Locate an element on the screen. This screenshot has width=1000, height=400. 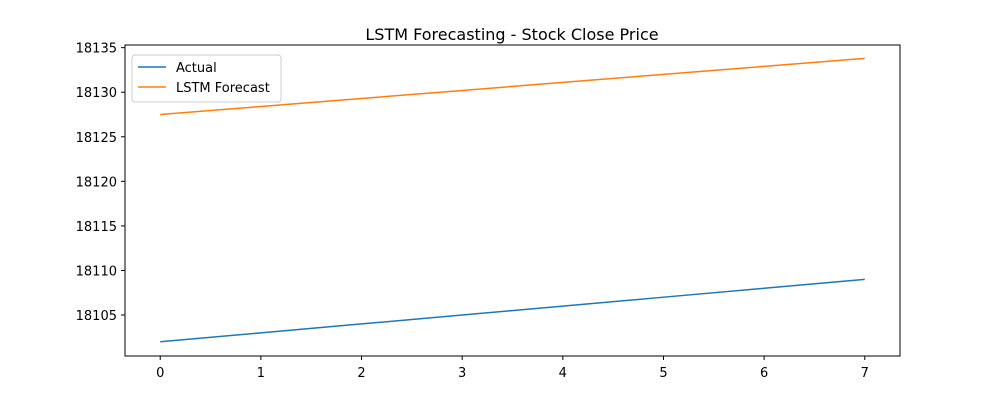
x-tick-label: 7 is located at coordinates (865, 373).